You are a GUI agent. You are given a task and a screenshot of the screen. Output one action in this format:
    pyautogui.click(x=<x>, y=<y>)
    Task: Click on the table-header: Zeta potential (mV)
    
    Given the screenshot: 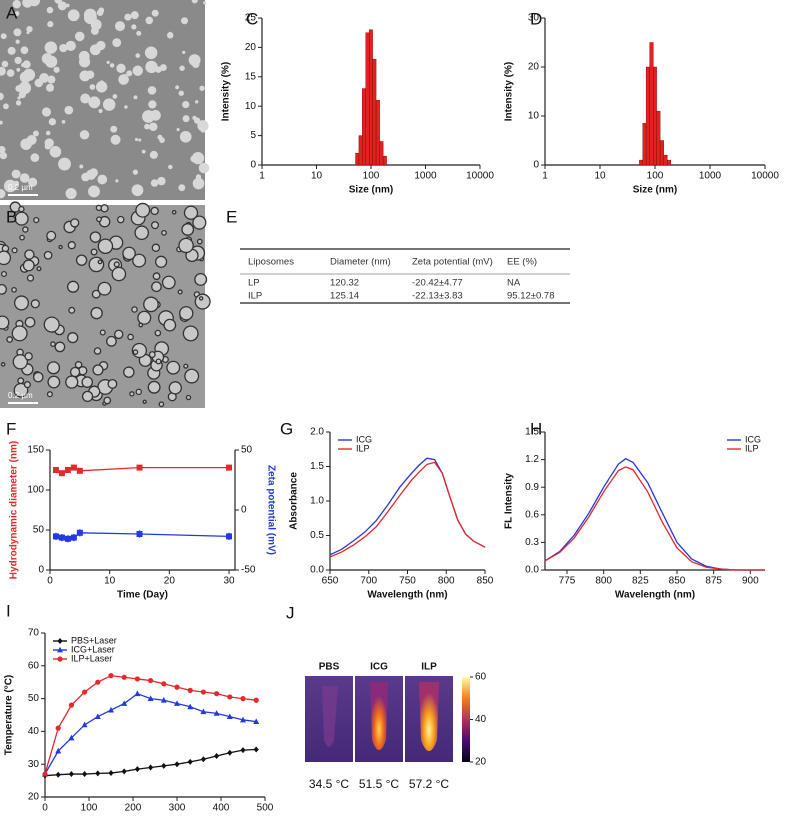 What is the action you would take?
    pyautogui.click(x=452, y=262)
    